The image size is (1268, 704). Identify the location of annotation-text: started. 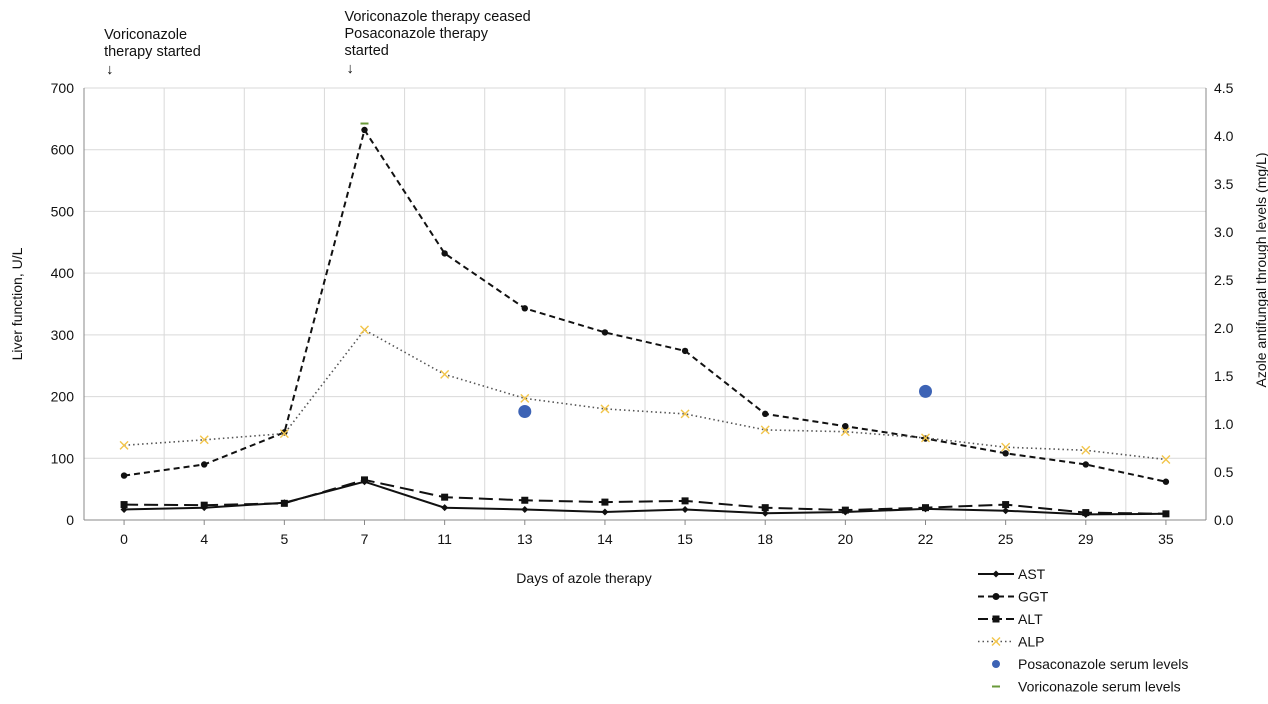
(367, 51).